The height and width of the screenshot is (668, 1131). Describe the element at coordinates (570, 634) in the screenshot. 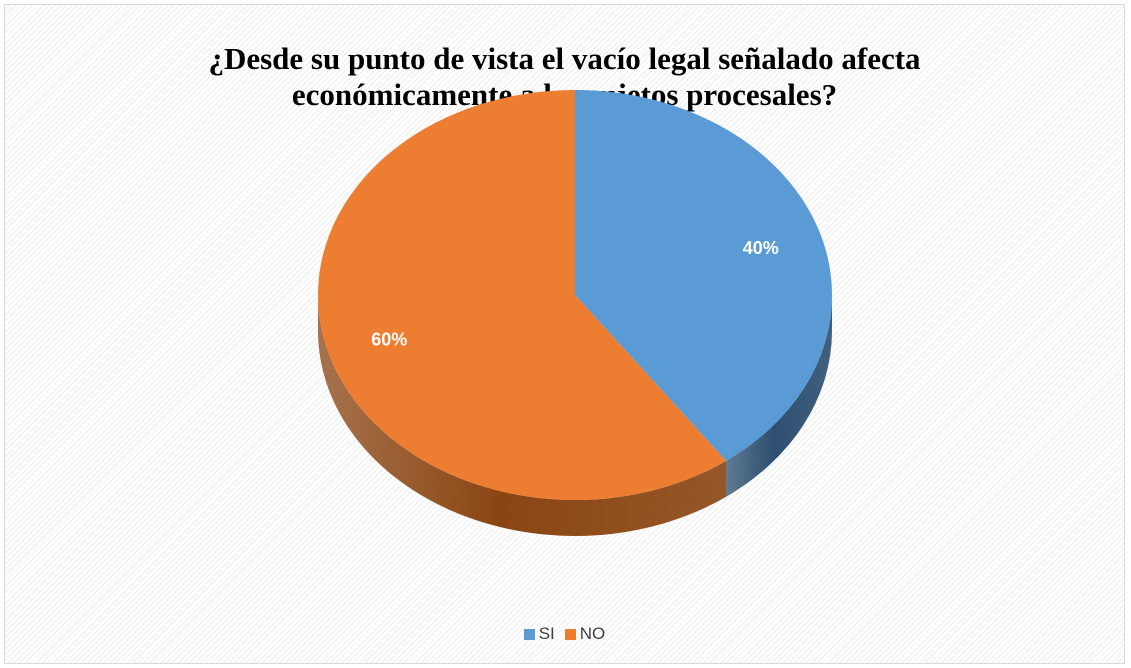

I see `legend-swatch-no` at that location.